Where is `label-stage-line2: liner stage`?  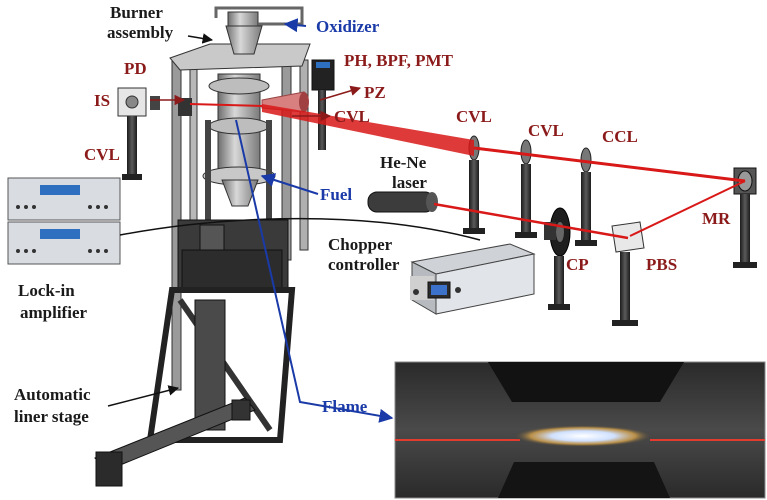 label-stage-line2: liner stage is located at coordinates (51, 416).